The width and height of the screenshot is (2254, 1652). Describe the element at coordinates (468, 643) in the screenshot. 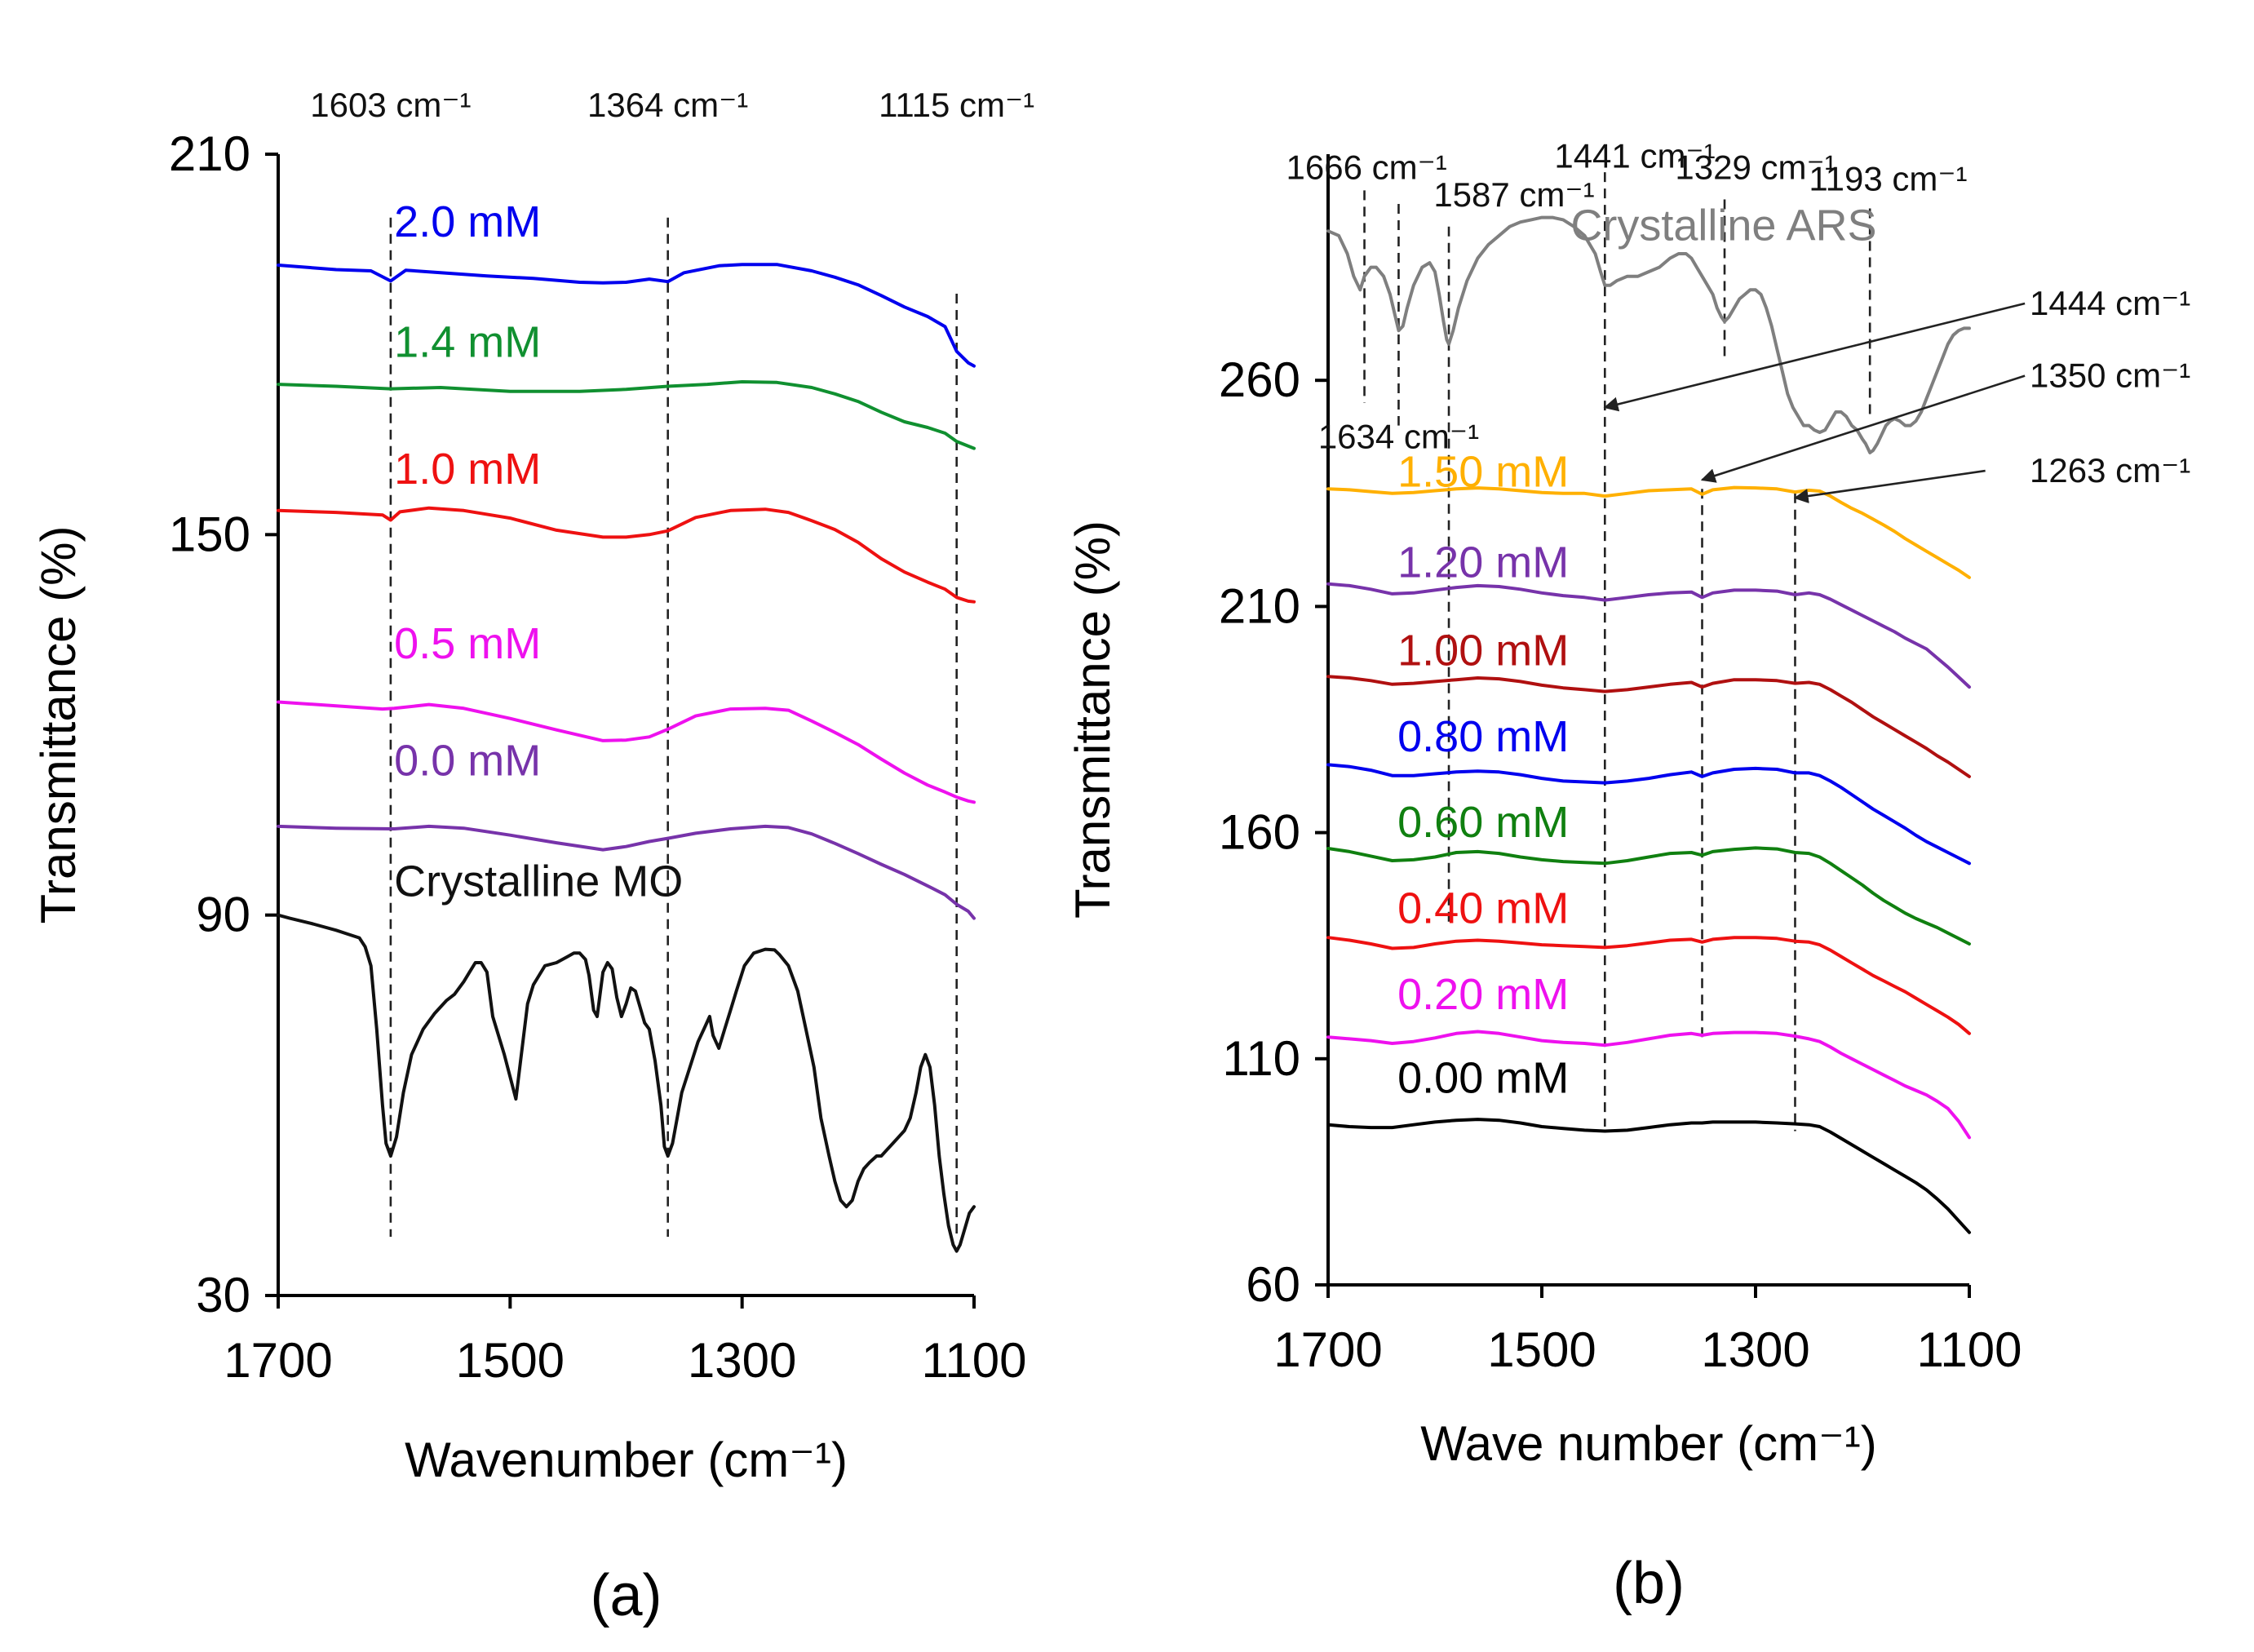

I see `series-label: 0.5 mM` at that location.